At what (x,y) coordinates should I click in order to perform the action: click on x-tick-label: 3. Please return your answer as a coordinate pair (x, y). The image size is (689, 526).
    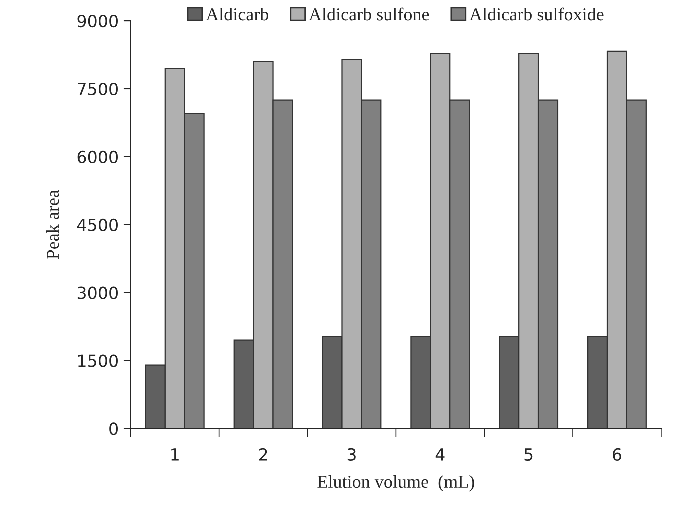
    Looking at the image, I should click on (352, 455).